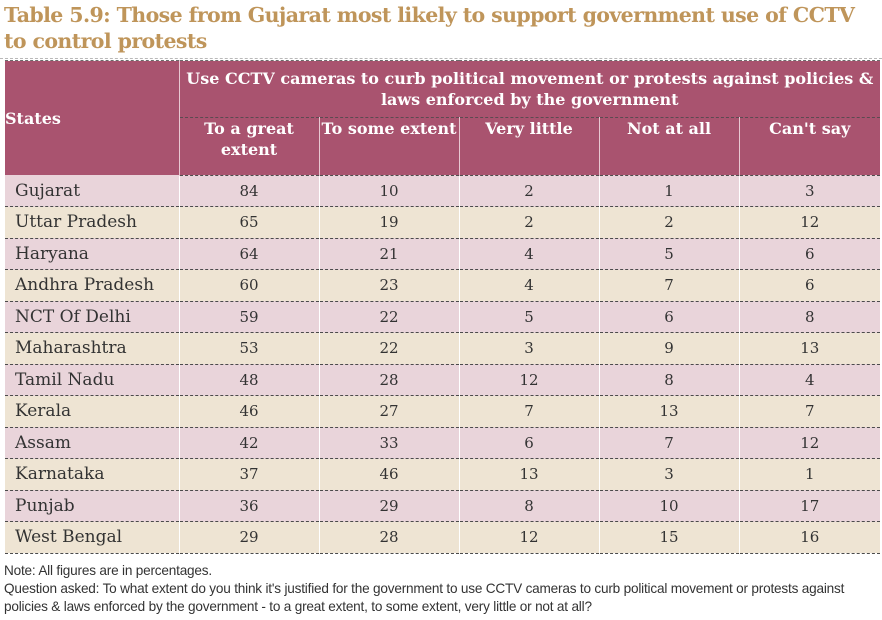 The height and width of the screenshot is (620, 882). Describe the element at coordinates (388, 222) in the screenshot. I see `value-cell: 19` at that location.